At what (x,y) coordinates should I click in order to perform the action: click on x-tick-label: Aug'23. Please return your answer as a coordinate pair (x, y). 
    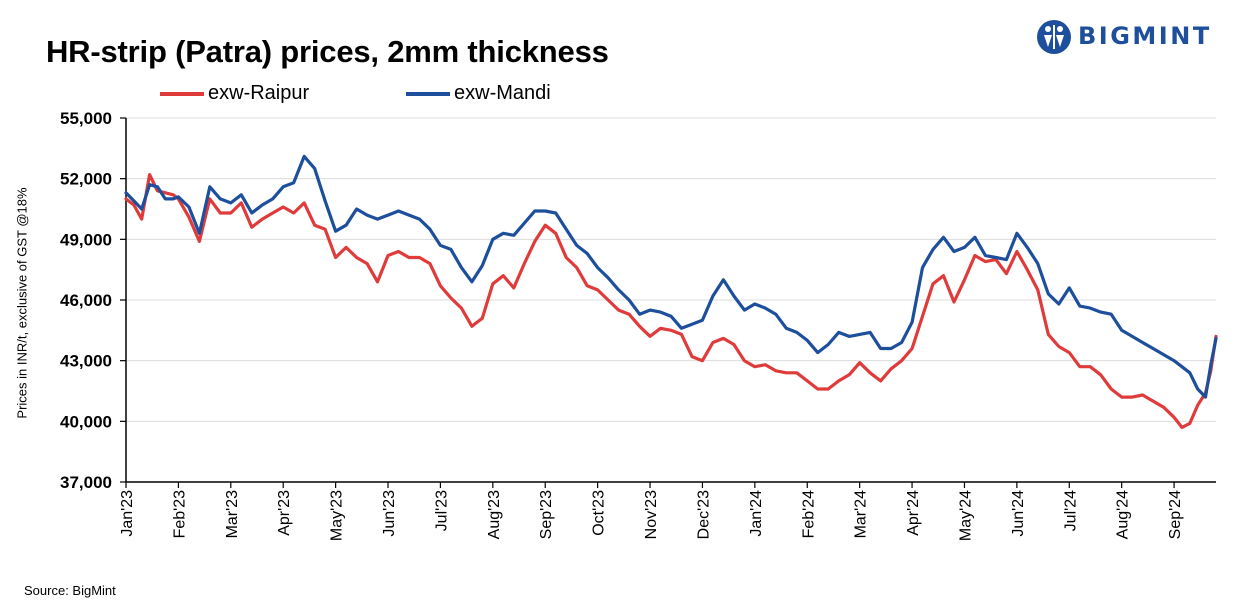
    Looking at the image, I should click on (494, 514).